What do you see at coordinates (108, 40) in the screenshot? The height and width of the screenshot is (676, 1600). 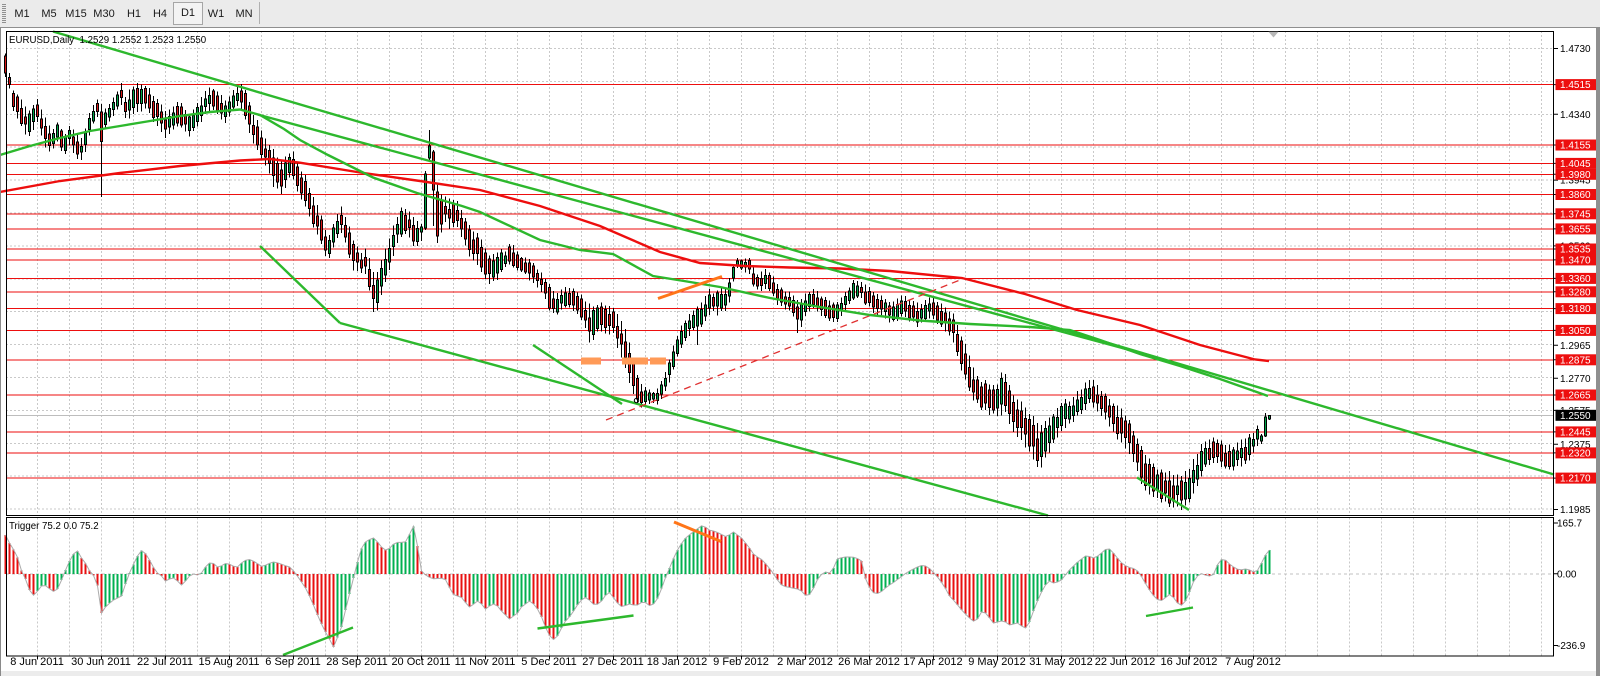 I see `svg-text:EURUSD,Daily 1.2529 1.2552 1.: EURUSD,Daily 1.2529 1.2552 1.2523 1.2550` at bounding box center [108, 40].